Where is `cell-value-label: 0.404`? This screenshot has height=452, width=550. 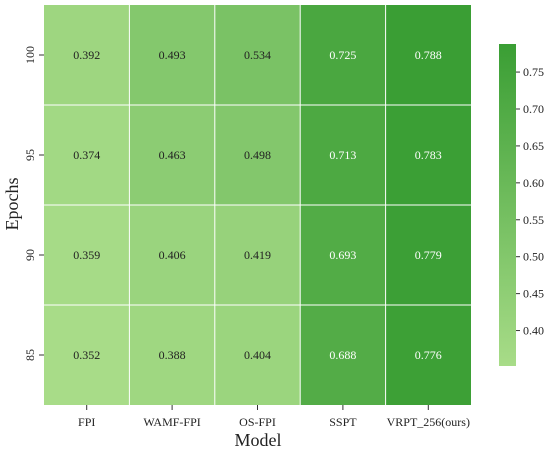
cell-value-label: 0.404 is located at coordinates (257, 355).